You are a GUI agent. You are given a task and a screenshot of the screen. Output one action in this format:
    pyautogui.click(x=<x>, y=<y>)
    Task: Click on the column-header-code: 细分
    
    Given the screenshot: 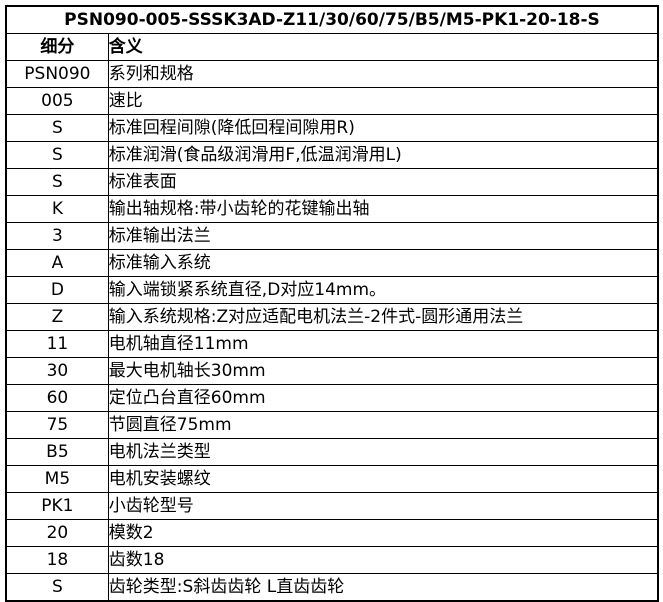 What is the action you would take?
    pyautogui.click(x=57, y=47)
    